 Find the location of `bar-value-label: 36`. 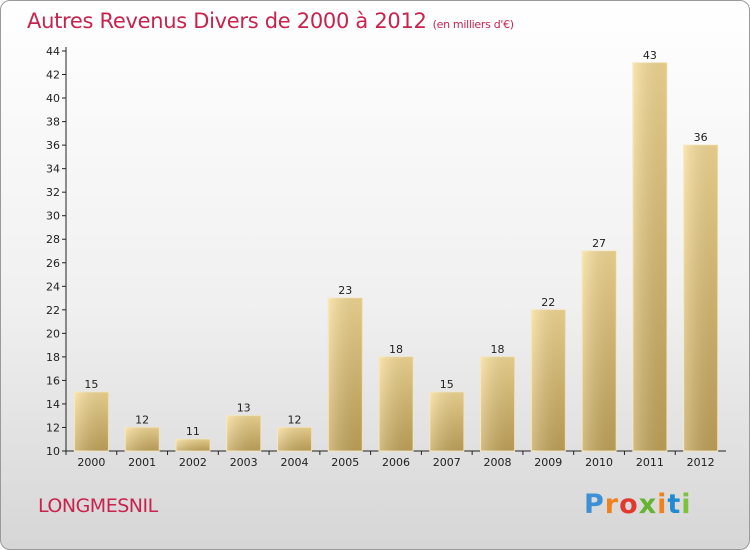

bar-value-label: 36 is located at coordinates (701, 137).